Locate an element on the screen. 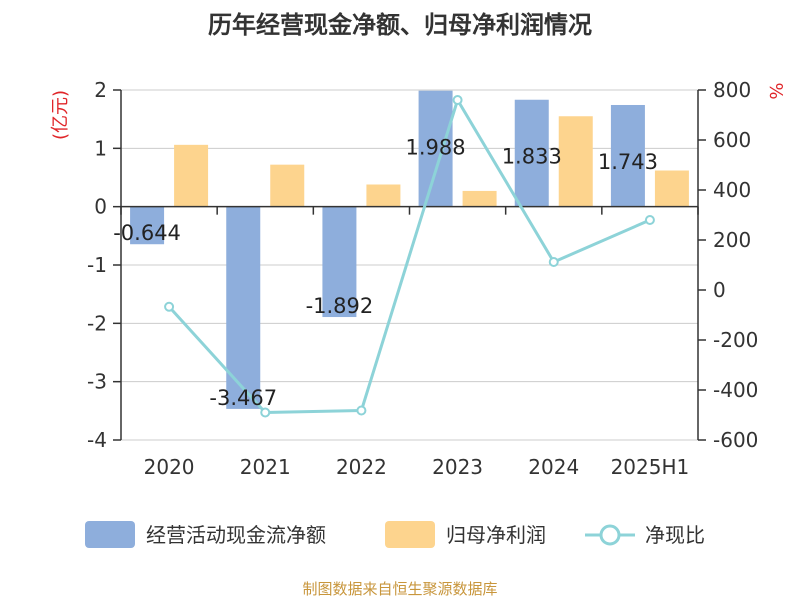  point-ratio-2024 is located at coordinates (553, 262).